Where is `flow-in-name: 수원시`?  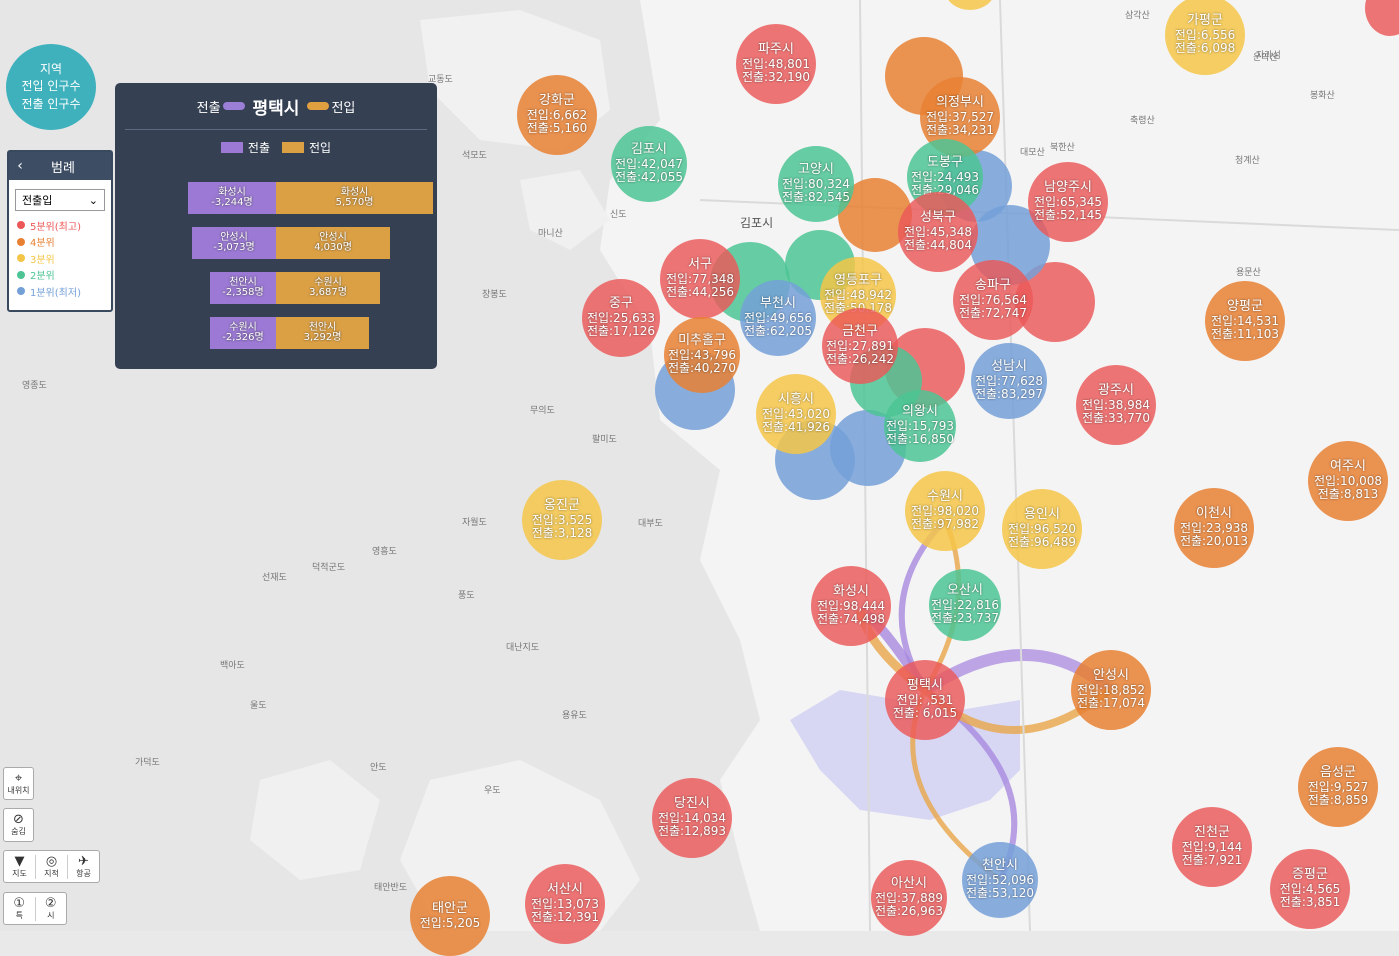 flow-in-name: 수원시 is located at coordinates (328, 282).